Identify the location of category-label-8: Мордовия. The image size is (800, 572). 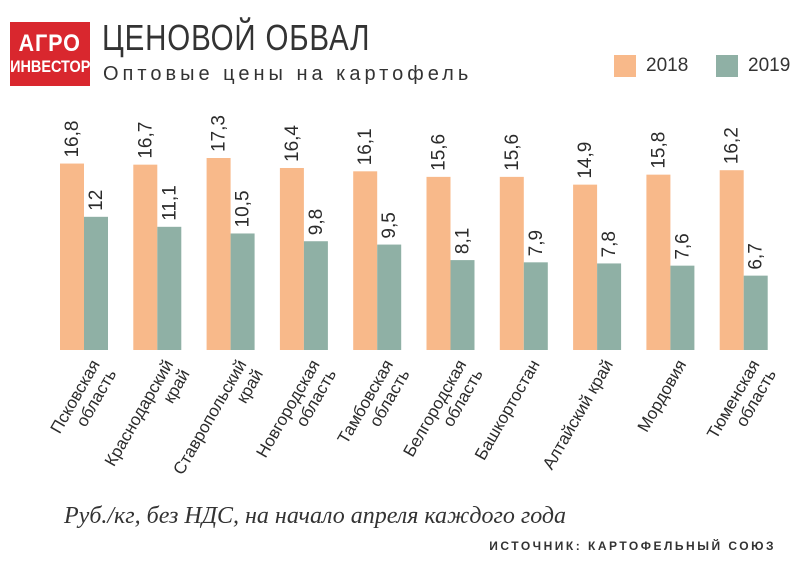
(662, 396).